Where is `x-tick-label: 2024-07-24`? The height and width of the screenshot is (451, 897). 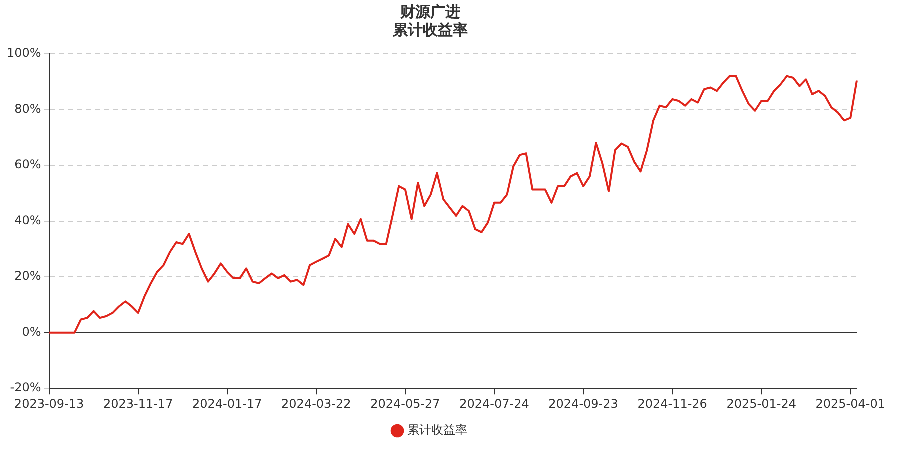
x-tick-label: 2024-07-24 is located at coordinates (495, 403).